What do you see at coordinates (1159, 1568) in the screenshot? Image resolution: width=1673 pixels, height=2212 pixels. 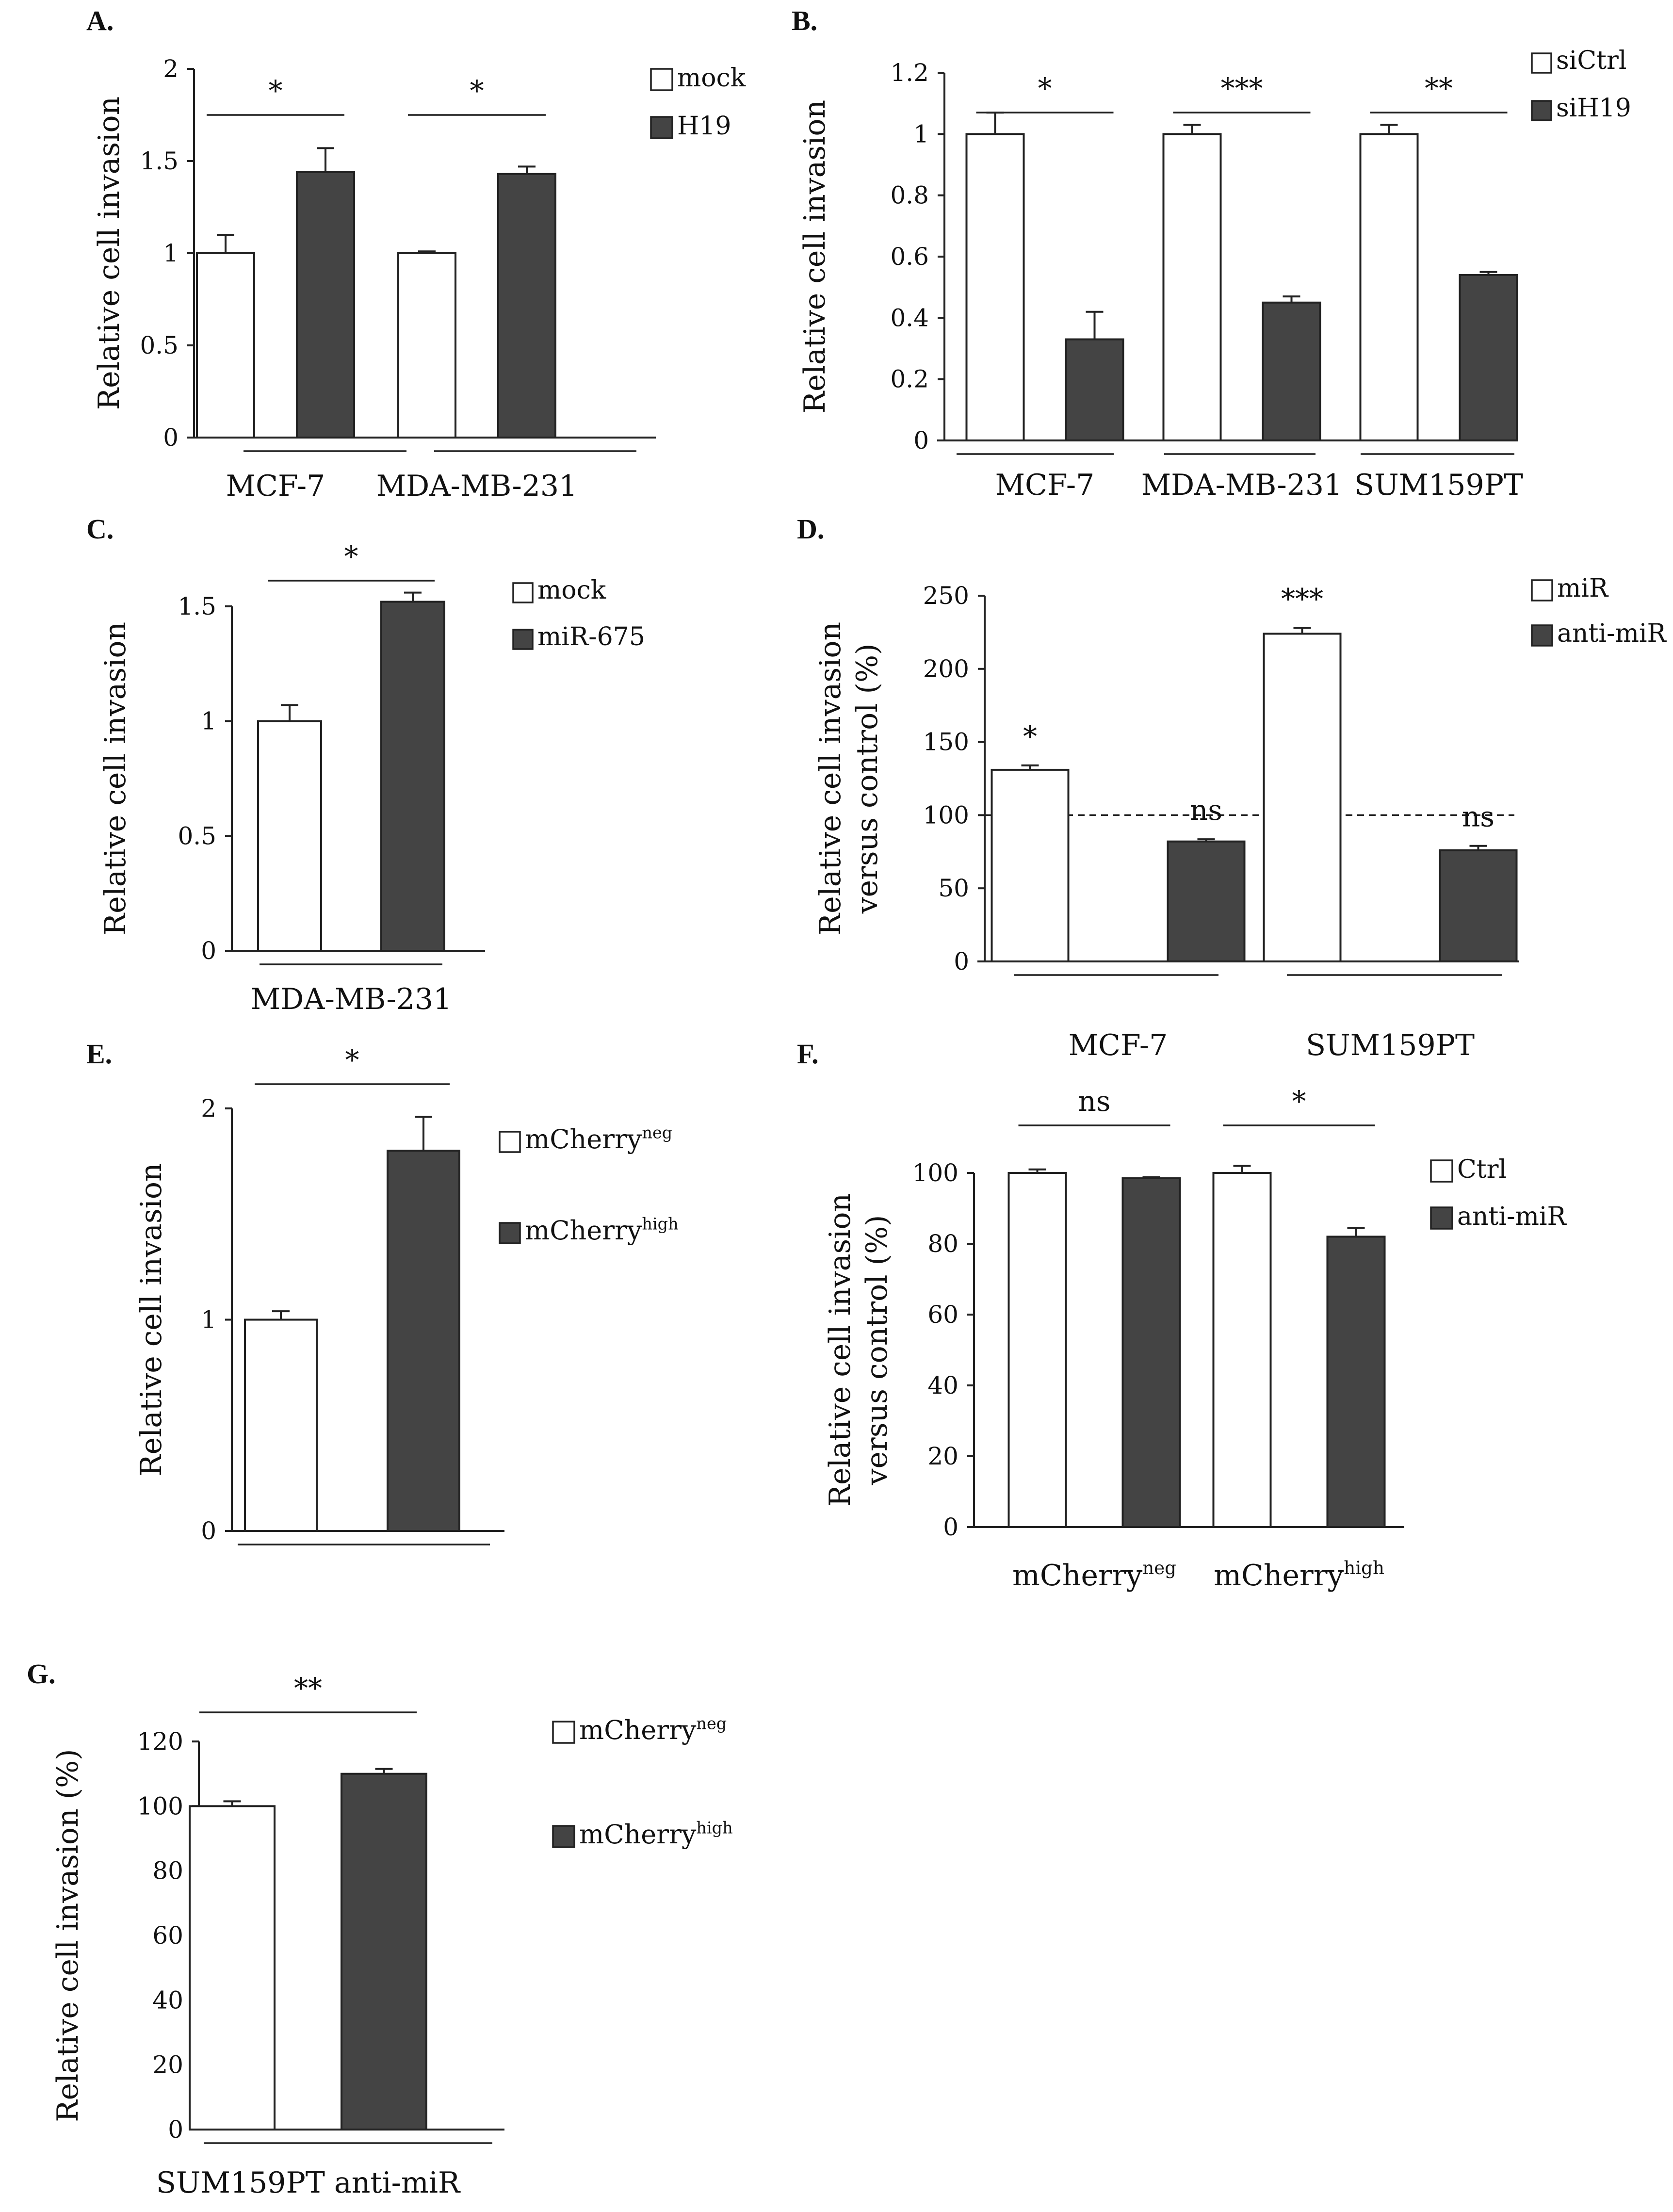 I see `category-label-sup: neg` at bounding box center [1159, 1568].